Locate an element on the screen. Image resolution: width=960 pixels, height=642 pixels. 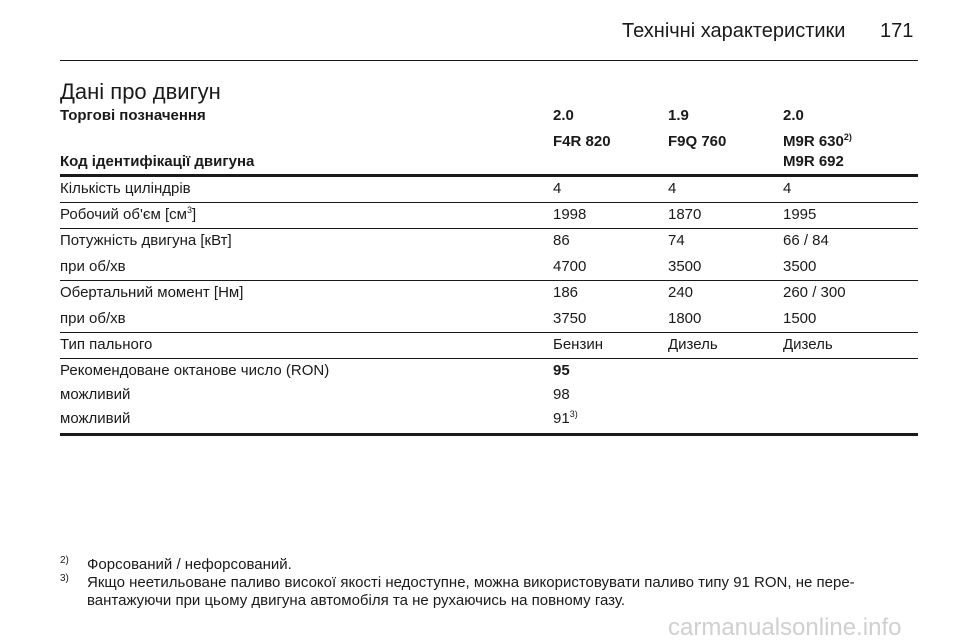
cell-value: 4700 is located at coordinates (569, 267).